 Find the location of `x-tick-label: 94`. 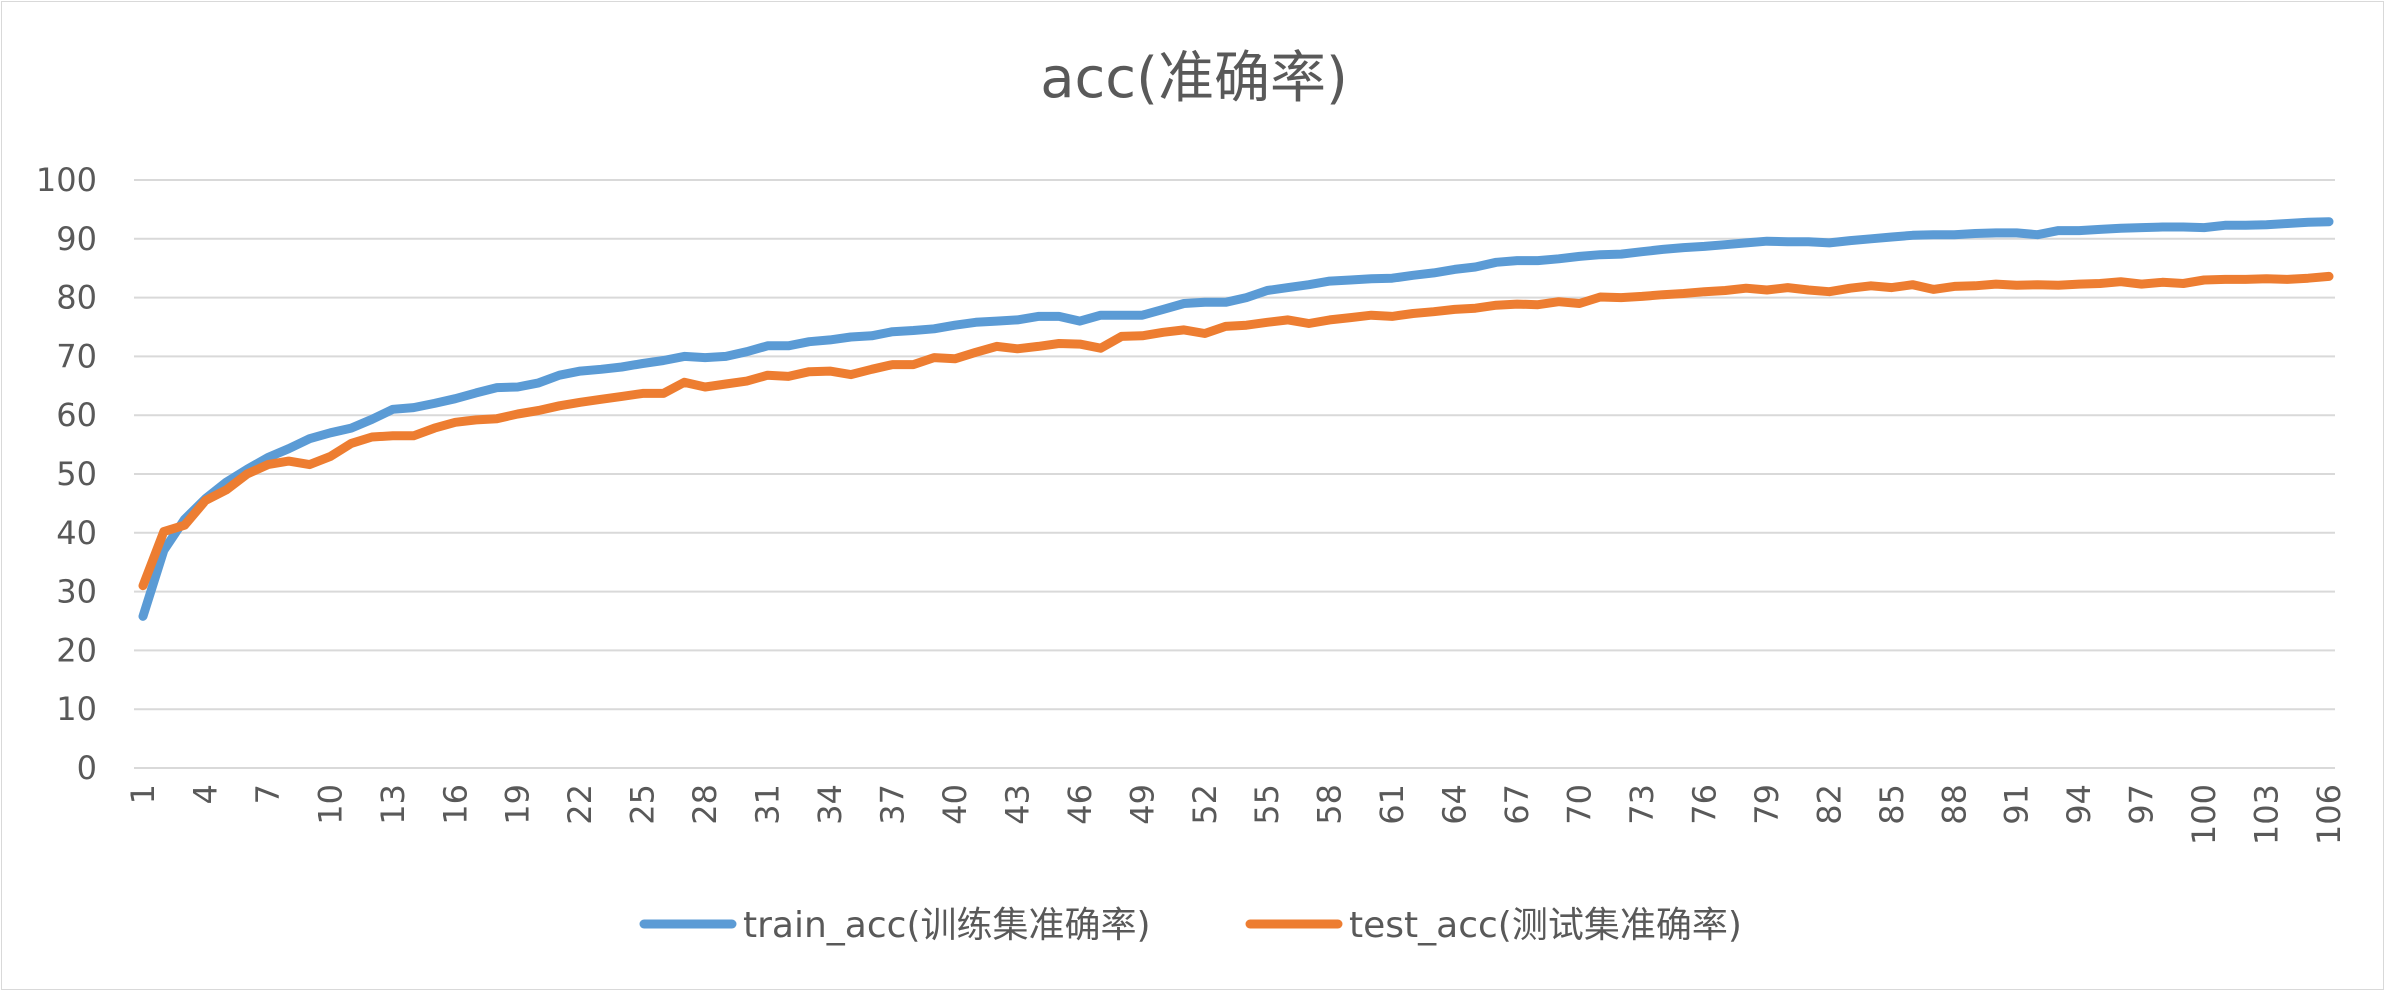

x-tick-label: 94 is located at coordinates (2079, 804).